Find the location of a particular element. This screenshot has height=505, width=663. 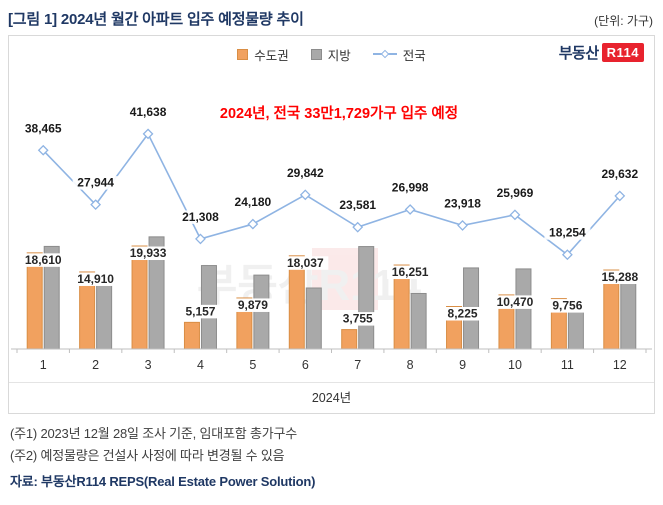

line-label-m10: 25,969 is located at coordinates (515, 193).